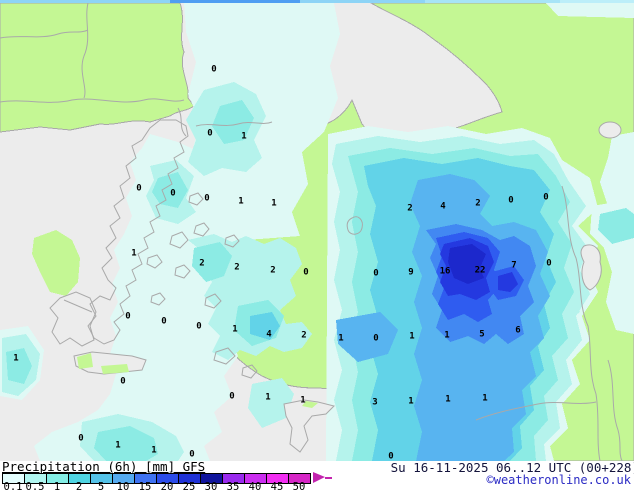 This screenshot has width=634, height=490. What do you see at coordinates (145, 485) in the screenshot?
I see `scale-label: 15` at bounding box center [145, 485].